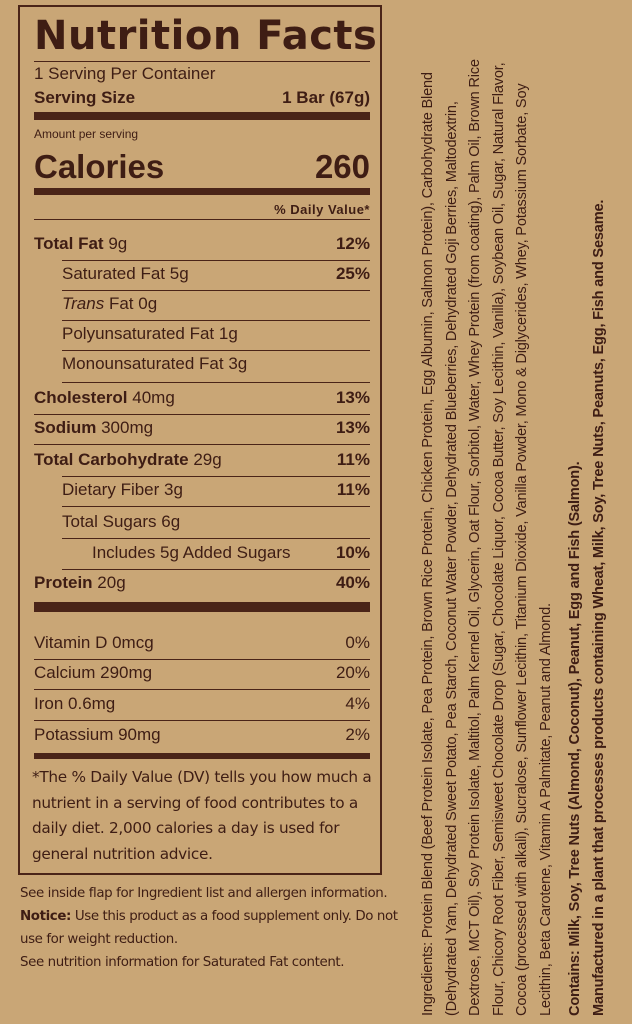  Describe the element at coordinates (202, 704) in the screenshot. I see `vitamin-row: Iron 0.6mg 4%` at that location.